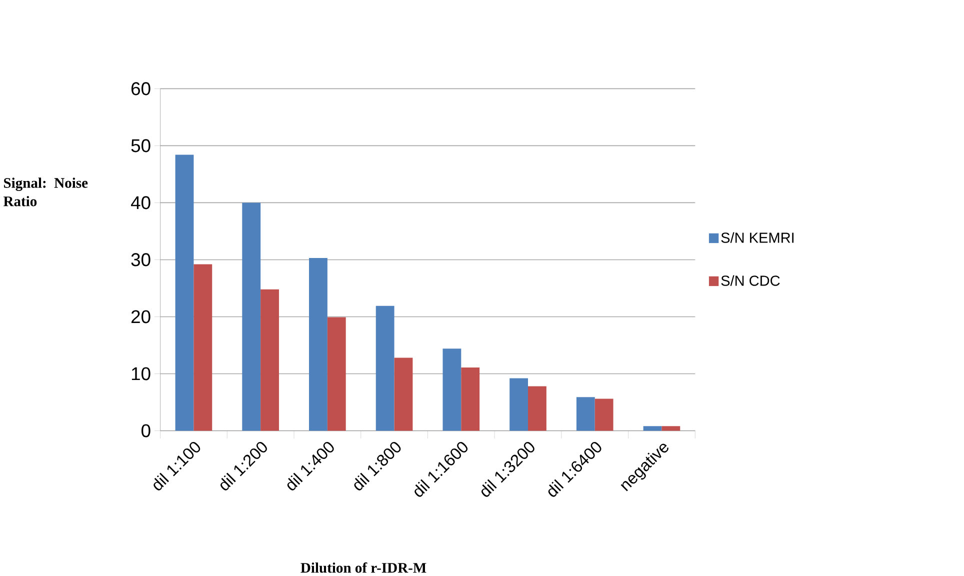 The height and width of the screenshot is (576, 964). What do you see at coordinates (140, 259) in the screenshot?
I see `y-tick-label: 30` at bounding box center [140, 259].